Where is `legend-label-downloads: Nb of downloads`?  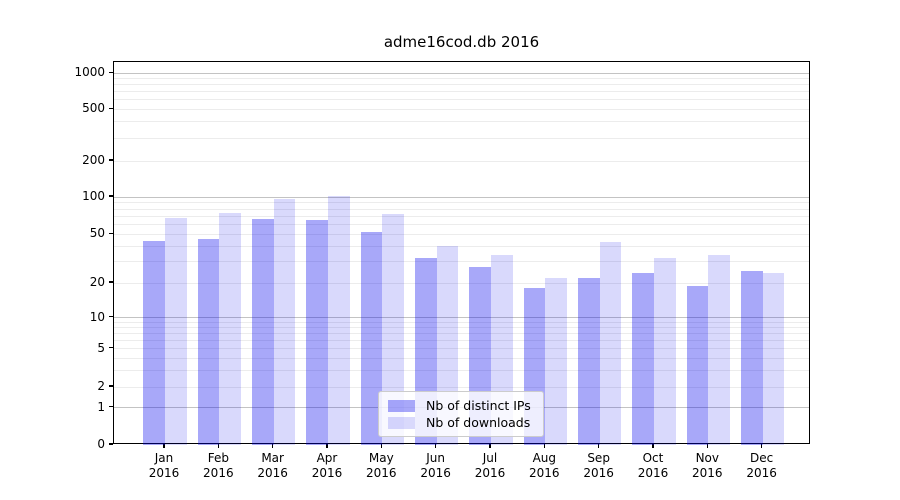
legend-label-downloads: Nb of downloads is located at coordinates (478, 422).